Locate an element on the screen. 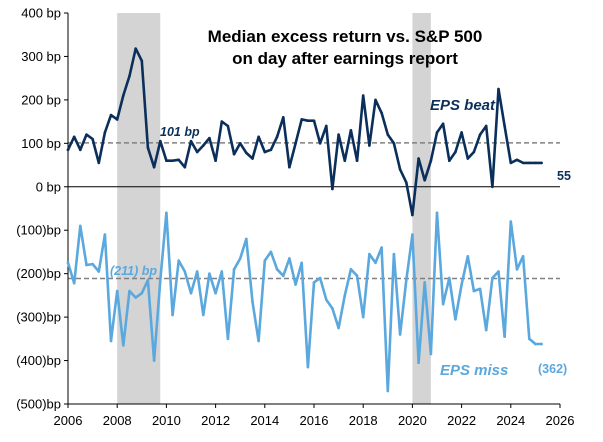 Image resolution: width=603 pixels, height=442 pixels. x-tick-label: 2008 is located at coordinates (117, 420).